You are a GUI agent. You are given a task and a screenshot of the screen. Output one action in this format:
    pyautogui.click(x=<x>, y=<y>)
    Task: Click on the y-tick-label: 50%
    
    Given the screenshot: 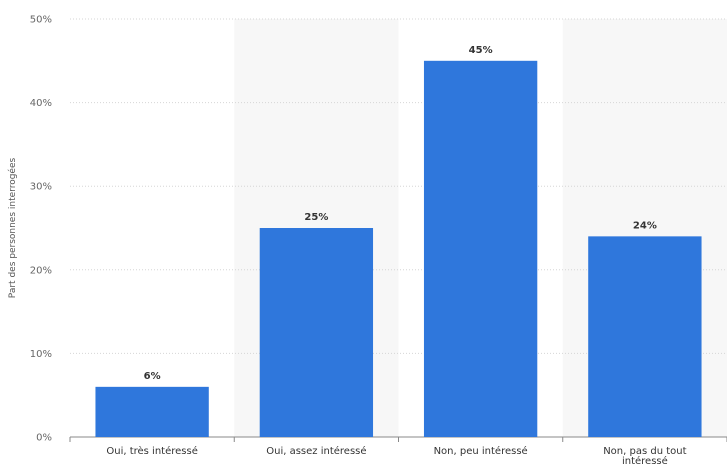 What is the action you would take?
    pyautogui.click(x=41, y=20)
    